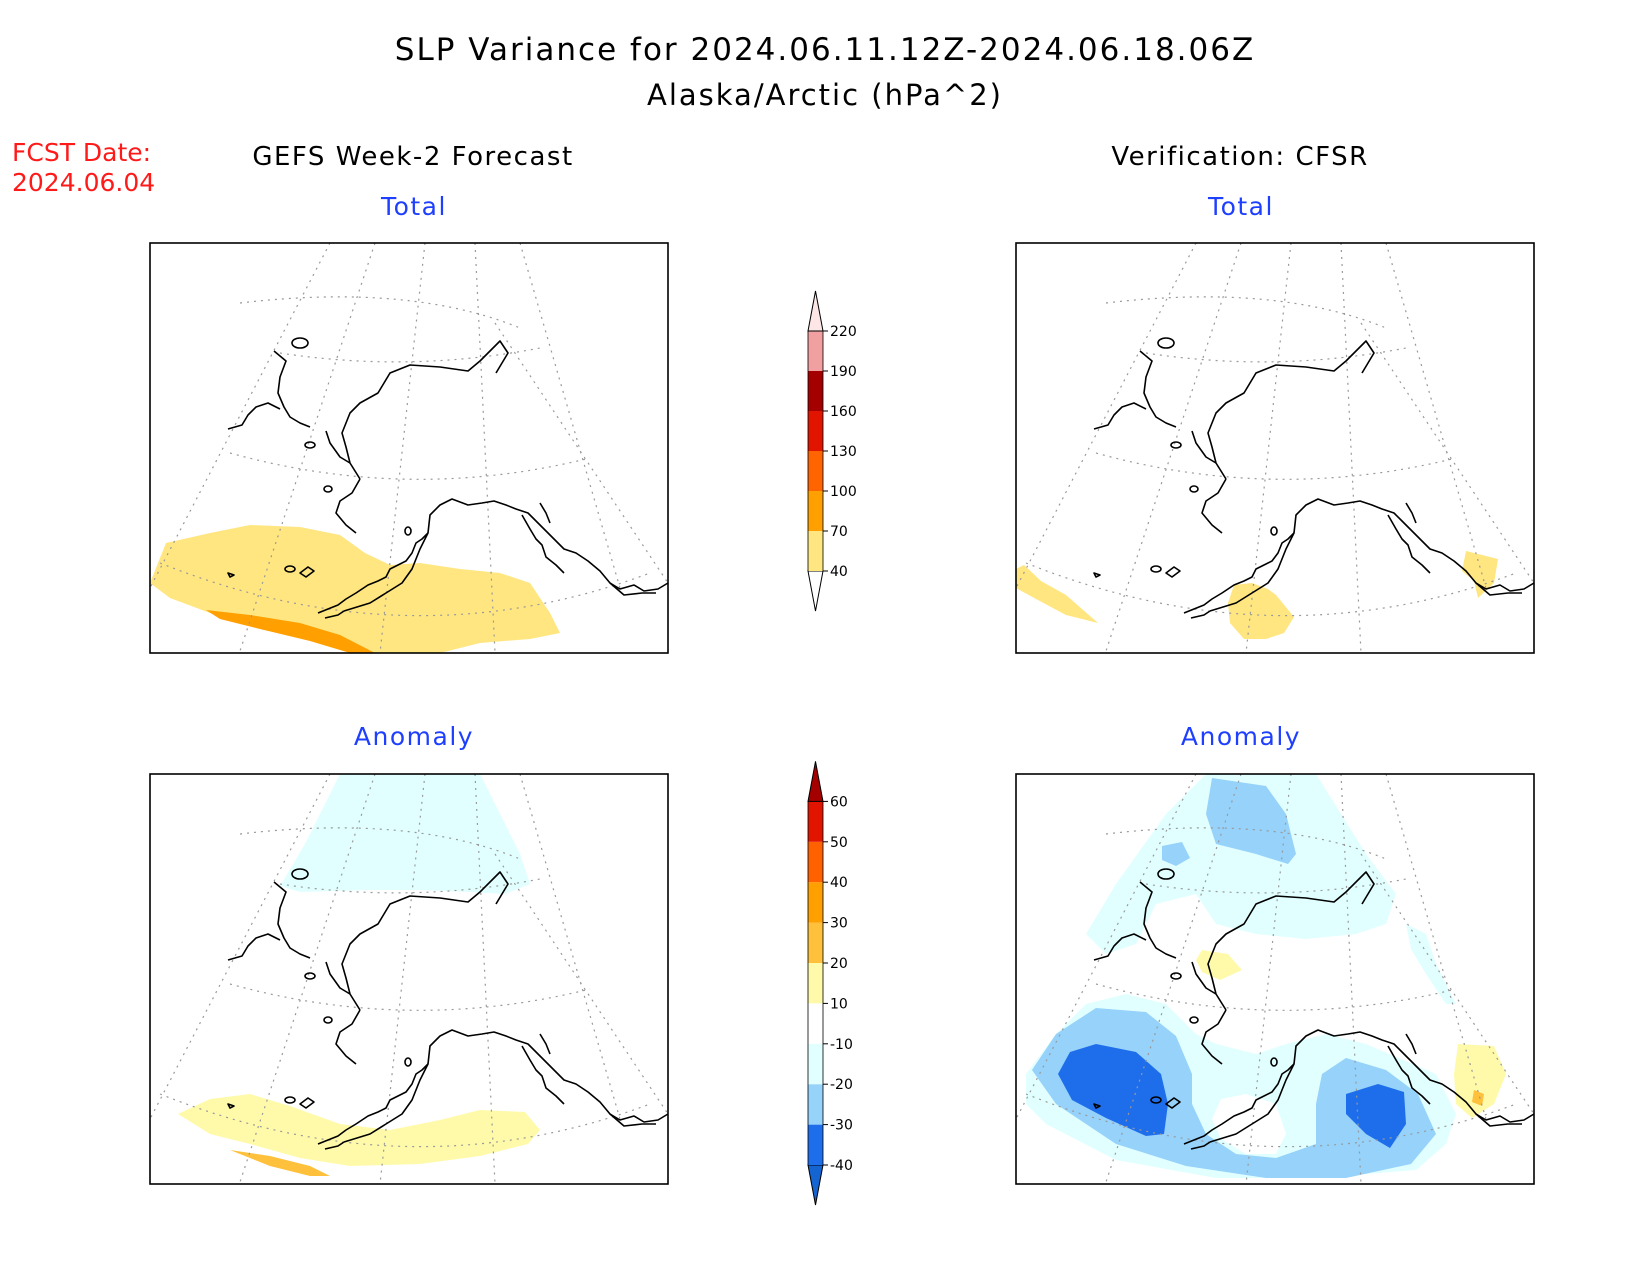 This screenshot has width=1650, height=1275. I want to click on cfsr-anom-neg2-small, so click(1176, 854).